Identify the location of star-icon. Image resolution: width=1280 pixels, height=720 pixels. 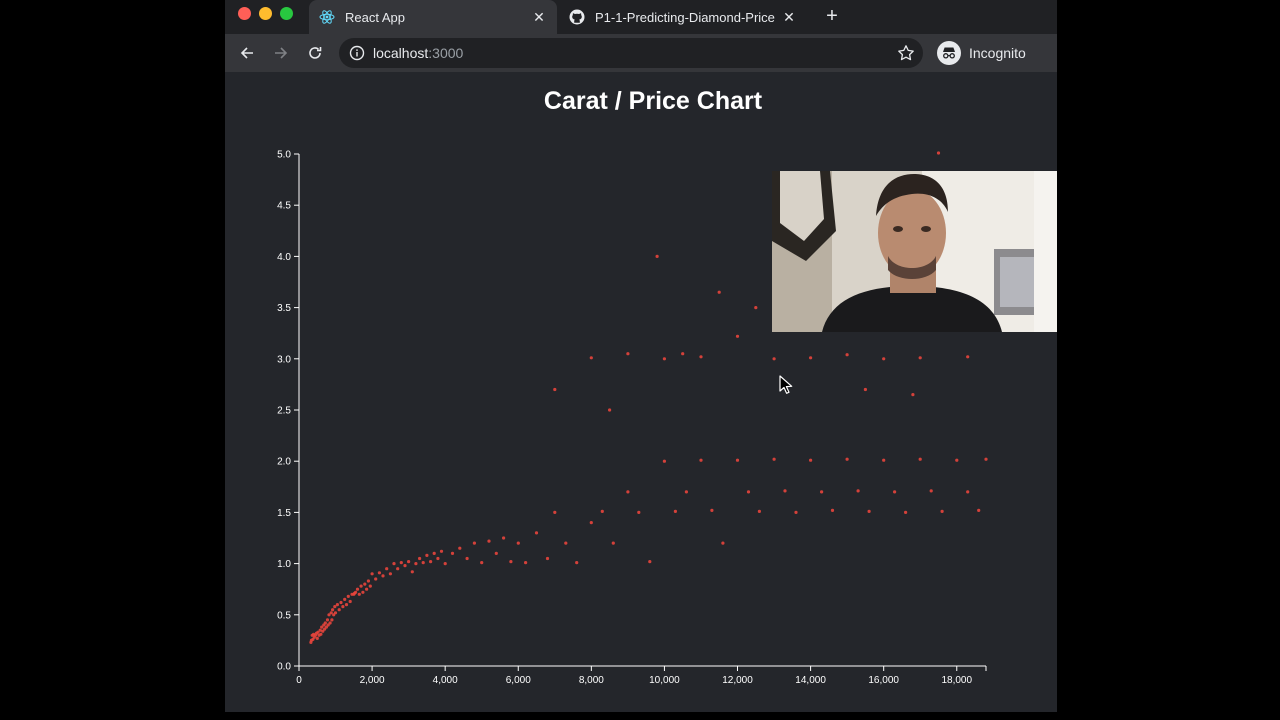
(906, 53).